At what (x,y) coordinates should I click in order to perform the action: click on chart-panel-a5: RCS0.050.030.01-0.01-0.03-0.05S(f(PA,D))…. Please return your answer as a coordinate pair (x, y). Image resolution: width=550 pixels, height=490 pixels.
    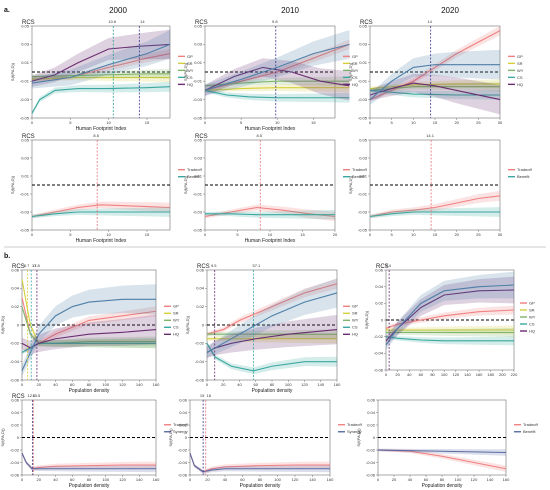
    Looking at the image, I should click on (275, 188).